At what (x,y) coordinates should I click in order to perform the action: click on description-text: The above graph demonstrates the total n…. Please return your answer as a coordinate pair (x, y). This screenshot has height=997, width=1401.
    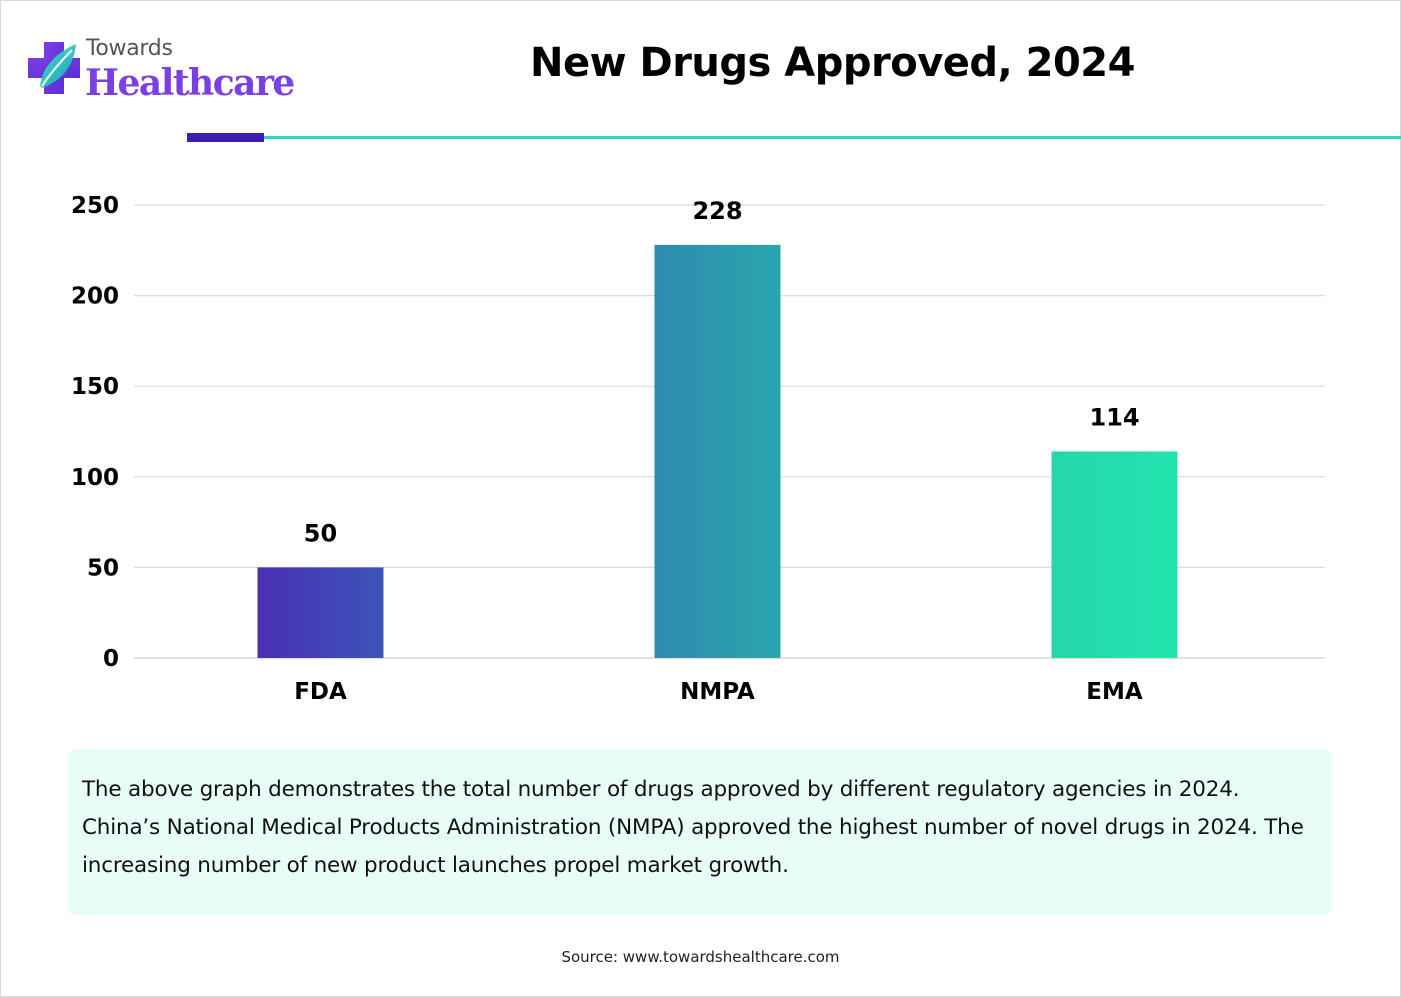
    Looking at the image, I should click on (693, 827).